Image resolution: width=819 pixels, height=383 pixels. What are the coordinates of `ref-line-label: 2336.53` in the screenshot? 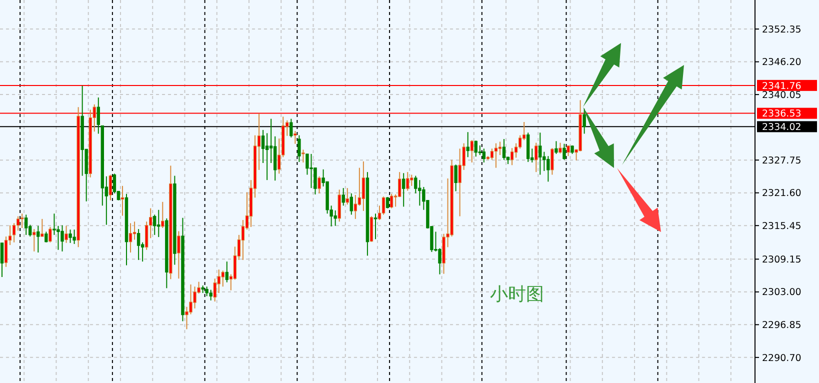 It's located at (782, 114).